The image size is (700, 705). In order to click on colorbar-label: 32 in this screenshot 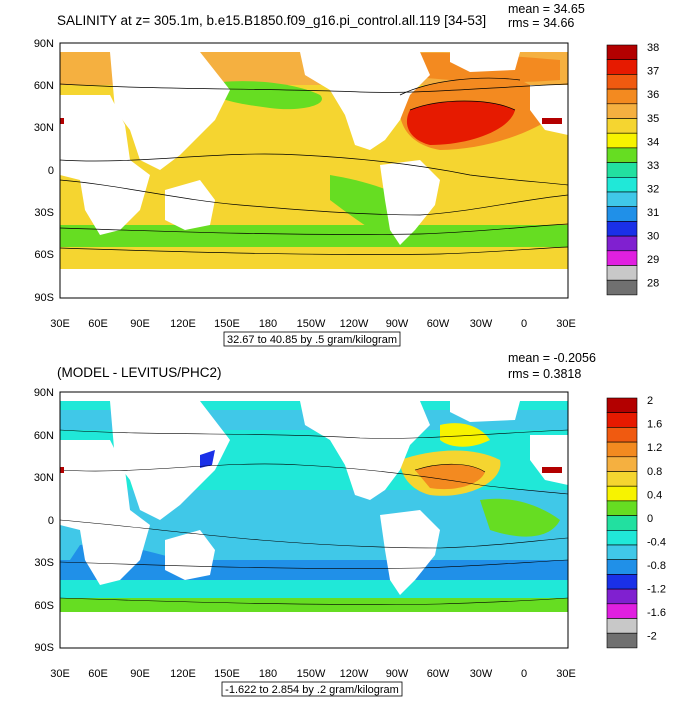, I will do `click(653, 189)`.